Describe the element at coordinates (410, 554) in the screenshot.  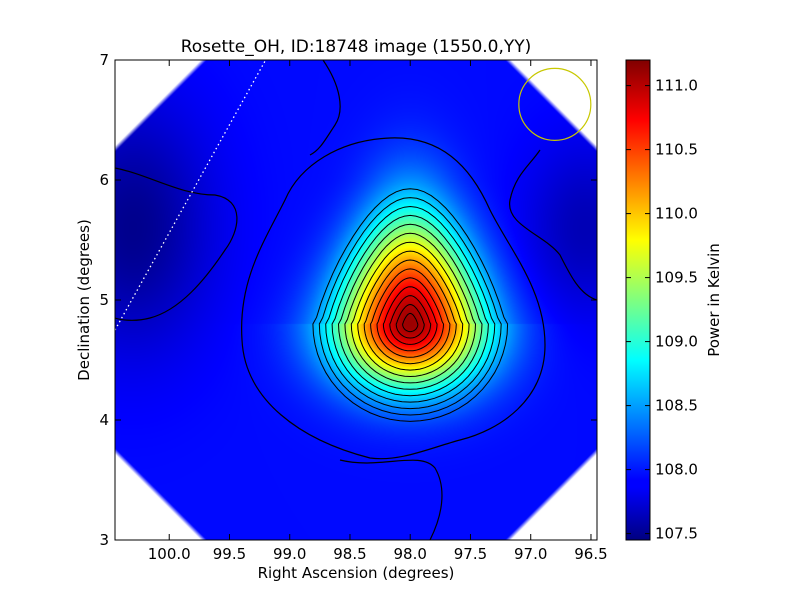
I see `x-tick-label: 98.0` at that location.